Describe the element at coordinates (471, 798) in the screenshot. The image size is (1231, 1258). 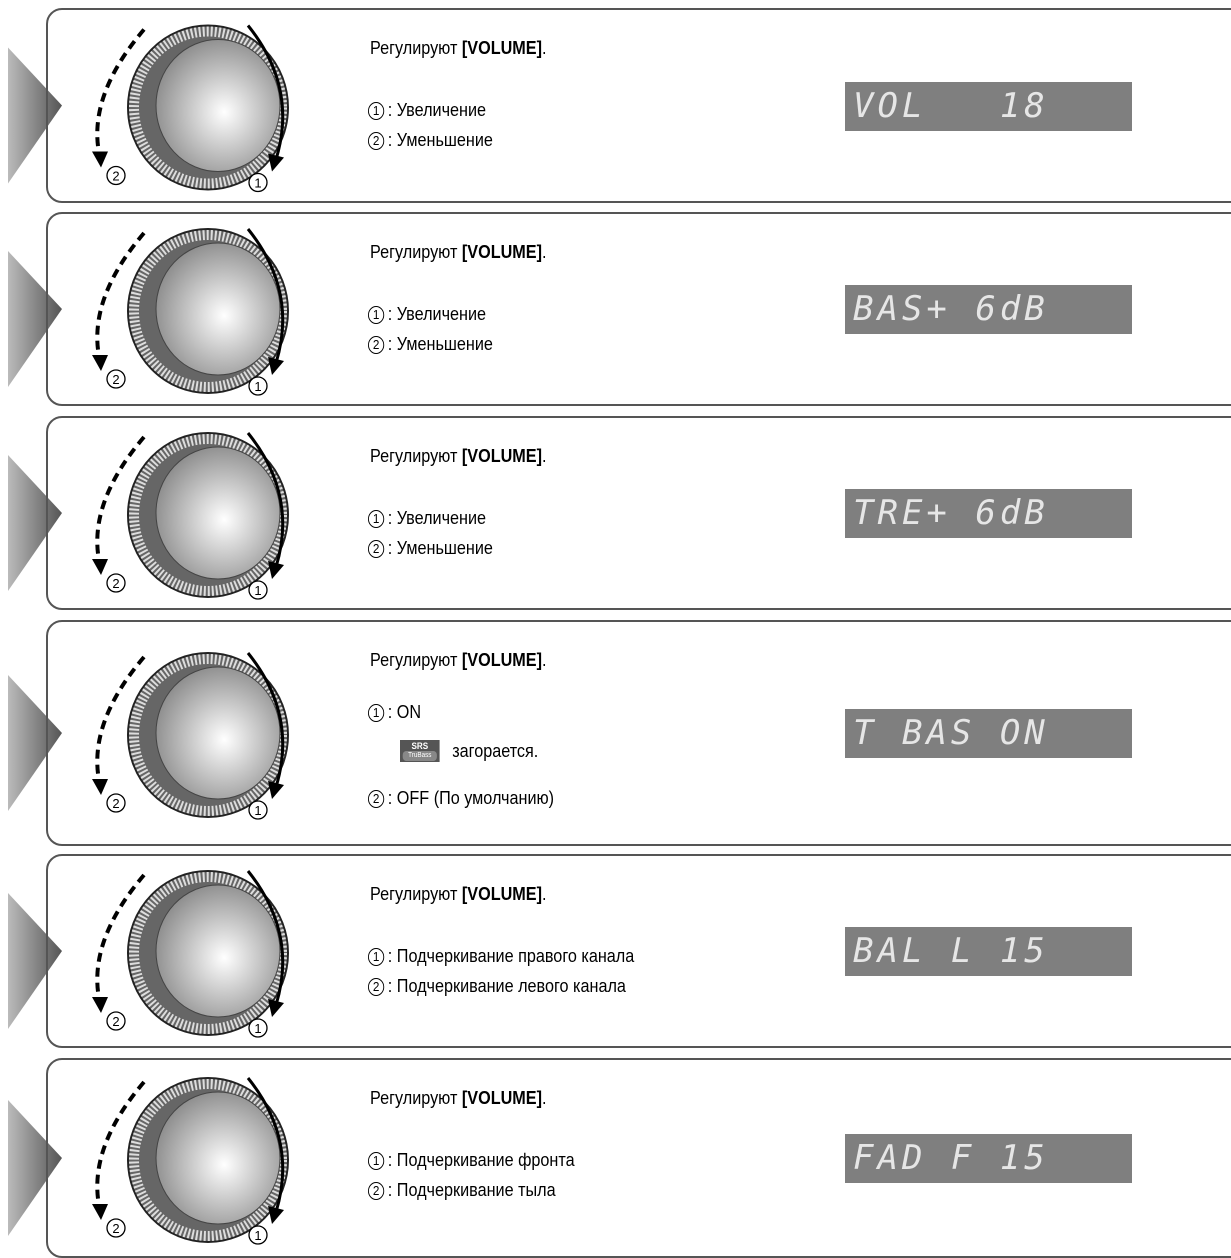
I see `option-text: : OFF (По умолчанию)` at that location.